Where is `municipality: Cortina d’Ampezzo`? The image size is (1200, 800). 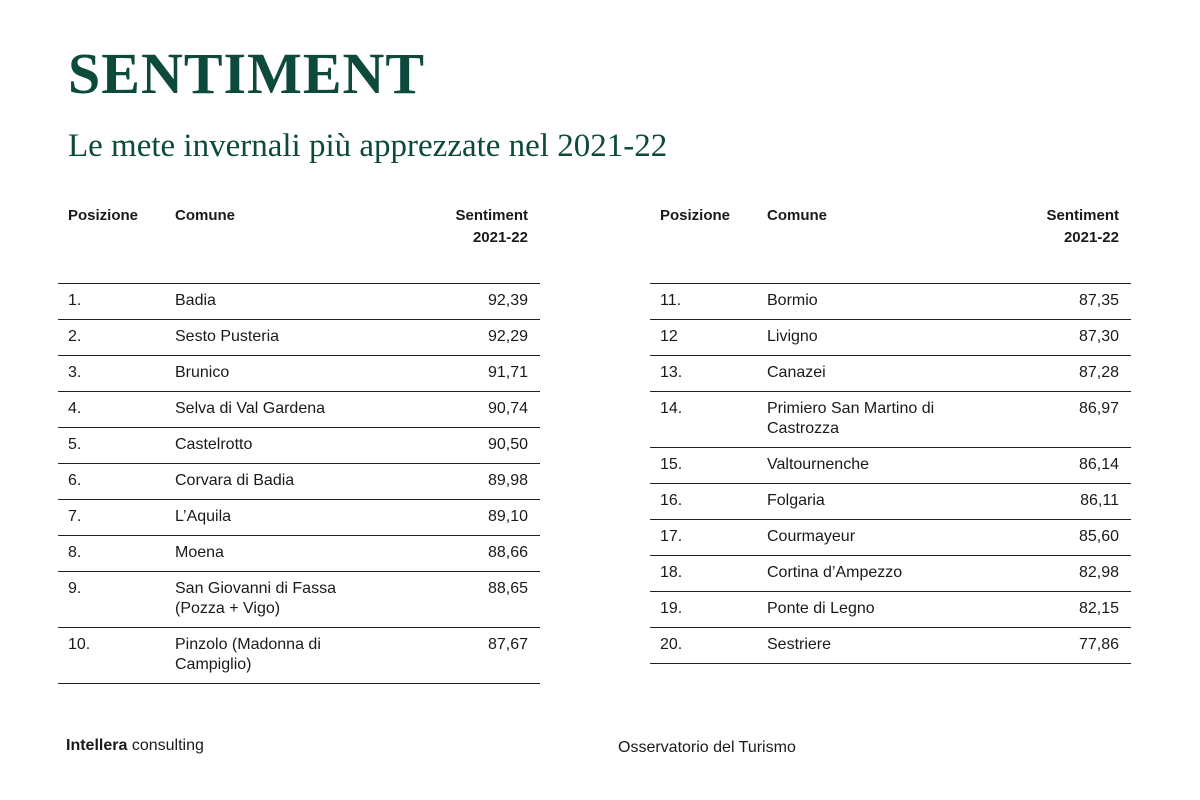
municipality: Cortina d’Ampezzo is located at coordinates (835, 572).